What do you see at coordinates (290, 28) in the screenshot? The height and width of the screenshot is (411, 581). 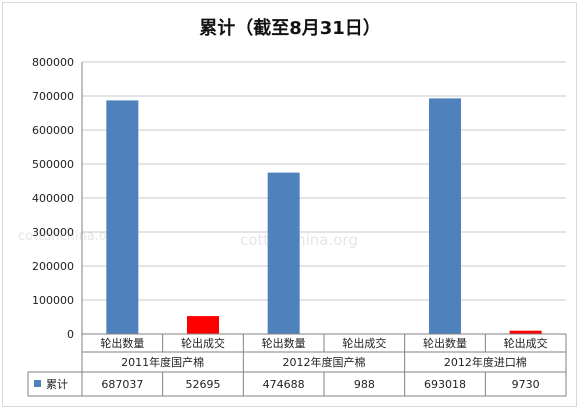 I see `chart-title: 累计（截至8月31日）` at bounding box center [290, 28].